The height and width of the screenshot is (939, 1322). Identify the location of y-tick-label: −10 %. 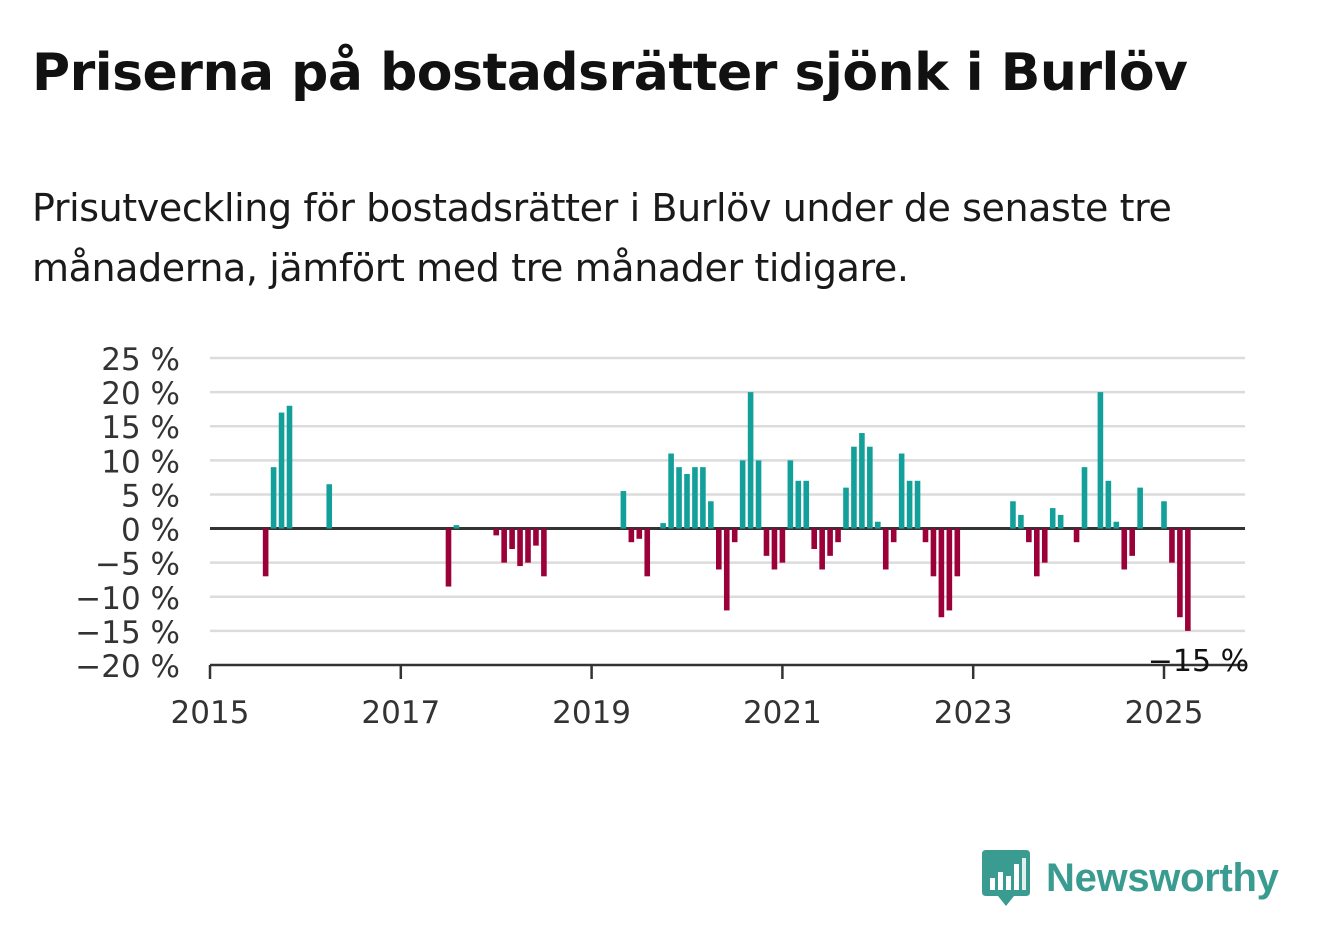
(127, 599).